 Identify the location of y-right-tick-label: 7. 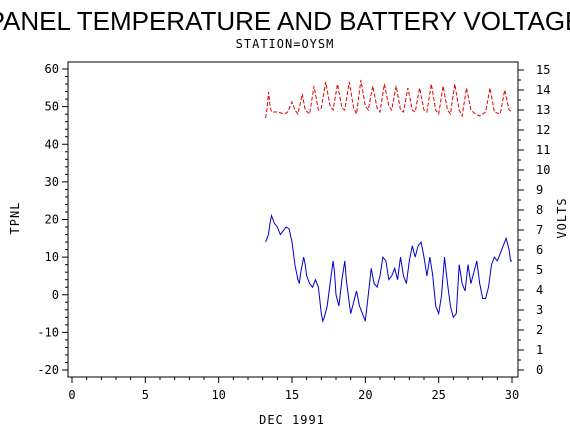
(539, 230).